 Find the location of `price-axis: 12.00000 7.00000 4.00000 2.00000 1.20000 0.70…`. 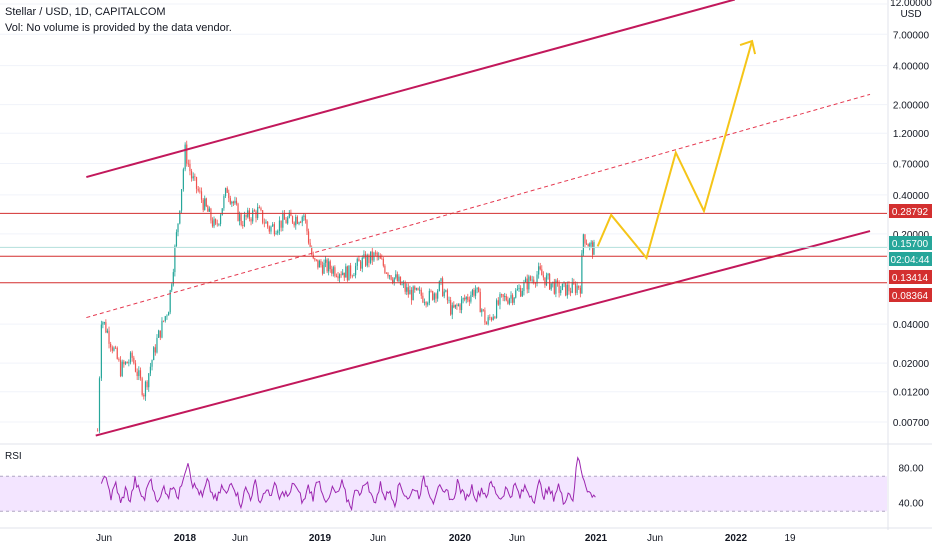

price-axis: 12.00000 7.00000 4.00000 2.00000 1.20000 0.70… is located at coordinates (909, 265).